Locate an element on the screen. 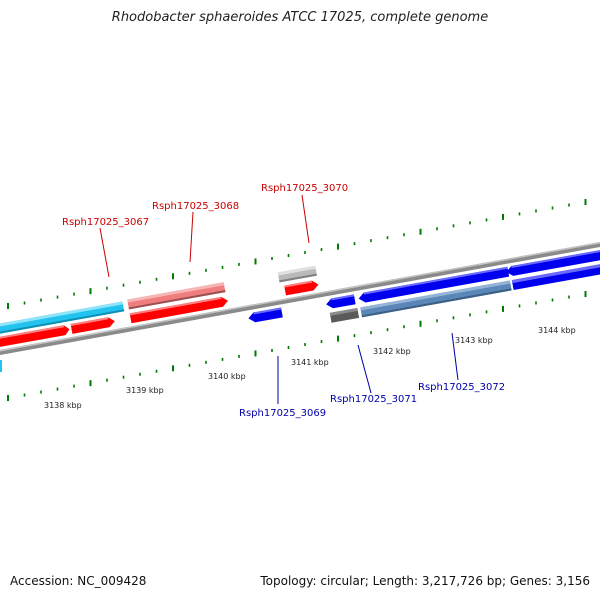  forward-gene-3067-lower is located at coordinates (35, 339).